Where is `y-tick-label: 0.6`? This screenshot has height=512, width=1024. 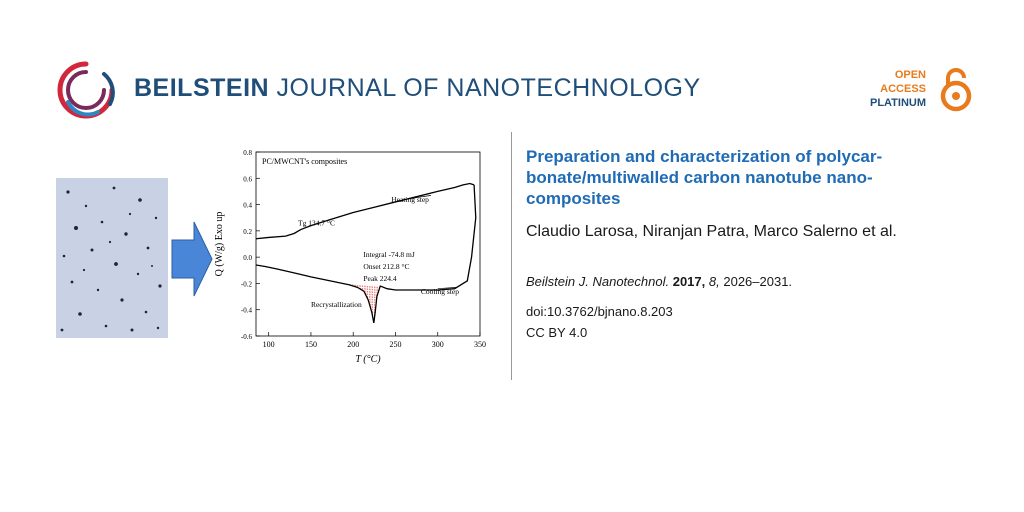 y-tick-label: 0.6 is located at coordinates (247, 179).